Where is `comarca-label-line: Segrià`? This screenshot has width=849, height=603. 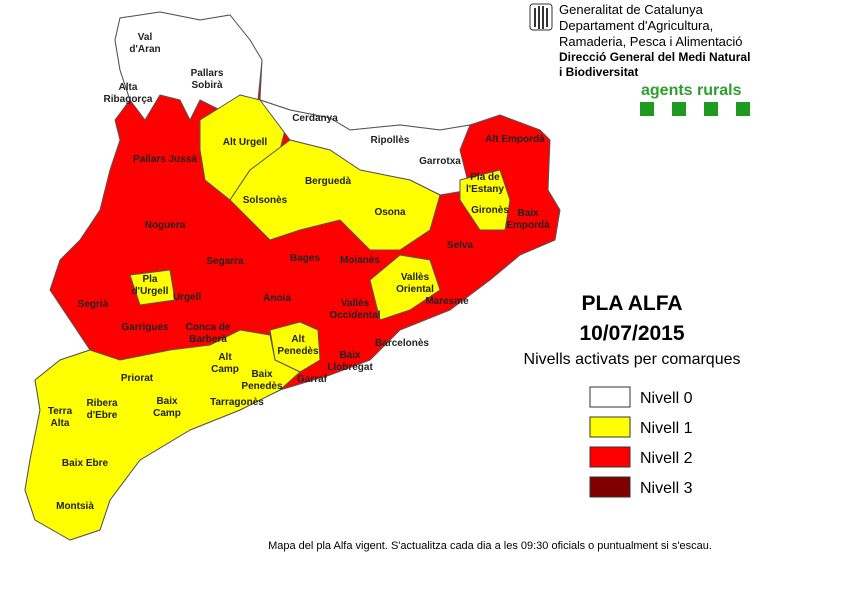 comarca-label-line: Segrià is located at coordinates (93, 304).